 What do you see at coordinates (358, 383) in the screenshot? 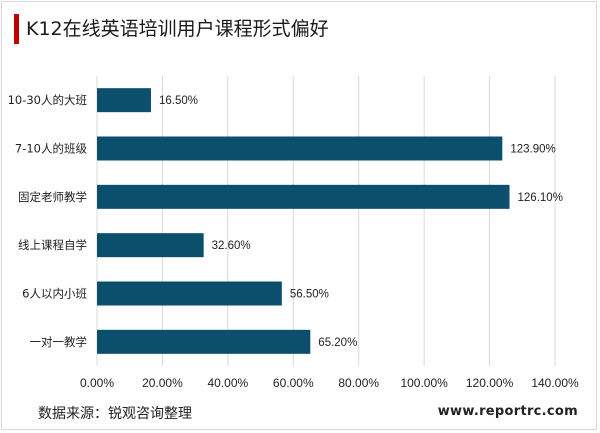
I see `x-tick-label: 80.00%` at bounding box center [358, 383].